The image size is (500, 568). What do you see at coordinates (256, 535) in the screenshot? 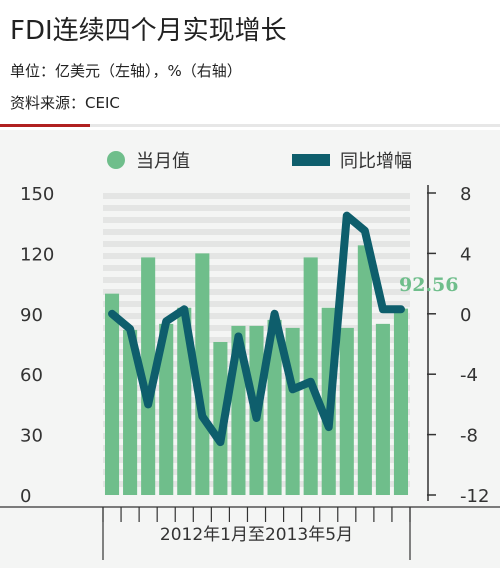
I see `x-axis-label: 2012年1月至2013年5月` at bounding box center [256, 535].